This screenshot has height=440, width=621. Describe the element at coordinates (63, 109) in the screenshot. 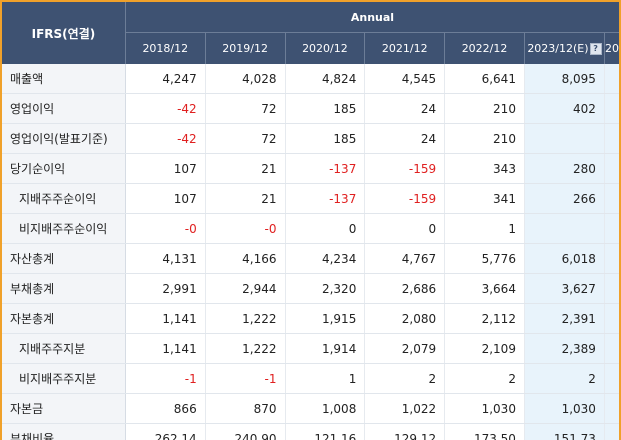

I see `row-label: 영업이익` at that location.